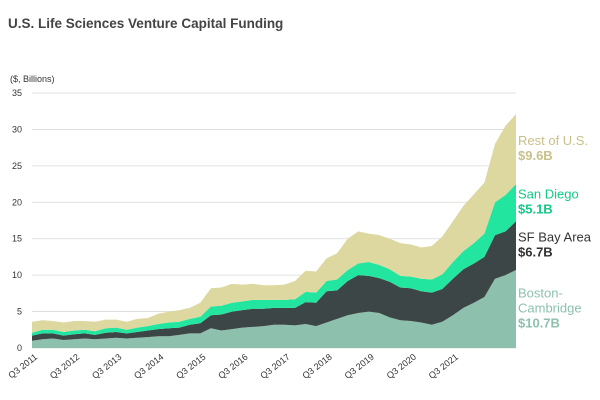 Image resolution: width=600 pixels, height=400 pixels. What do you see at coordinates (553, 140) in the screenshot?
I see `series-name-rest-of-u-s: Rest of U.S.` at bounding box center [553, 140].